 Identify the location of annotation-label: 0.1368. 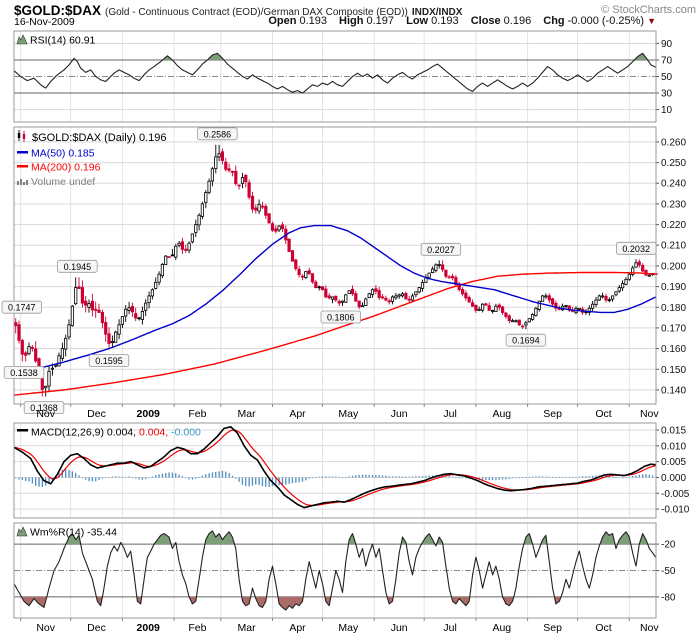
(44, 408).